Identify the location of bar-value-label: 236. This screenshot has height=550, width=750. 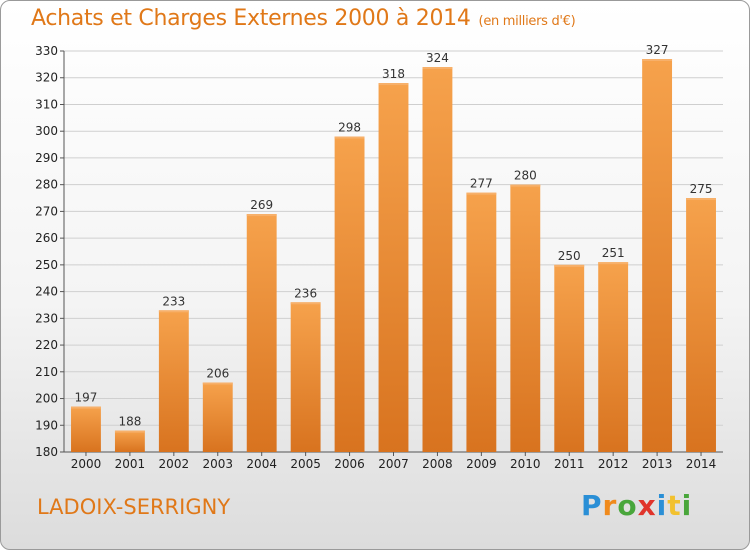
(305, 293).